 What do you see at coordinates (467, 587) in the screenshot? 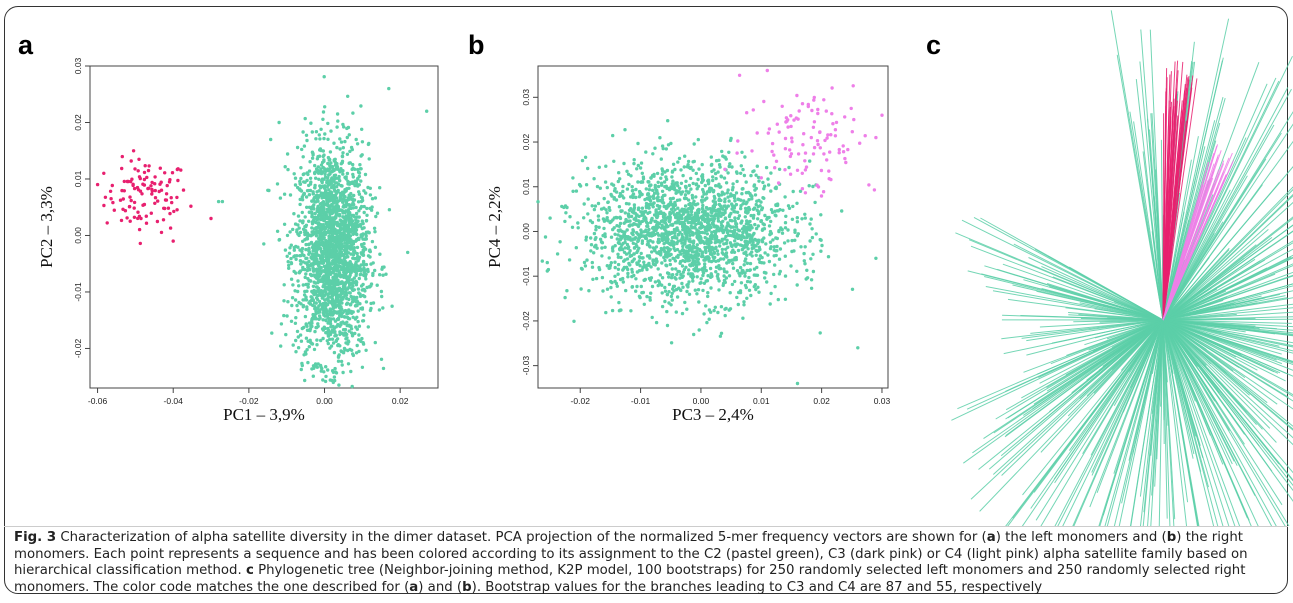
I see `caption-ref-b: b` at bounding box center [467, 587].